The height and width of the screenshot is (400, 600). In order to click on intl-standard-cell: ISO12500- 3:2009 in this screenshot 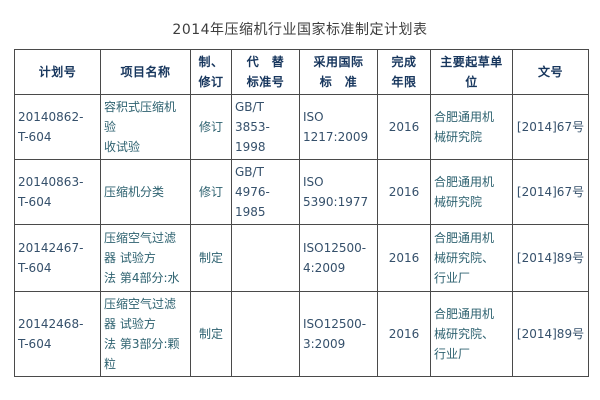, I will do `click(338, 334)`.